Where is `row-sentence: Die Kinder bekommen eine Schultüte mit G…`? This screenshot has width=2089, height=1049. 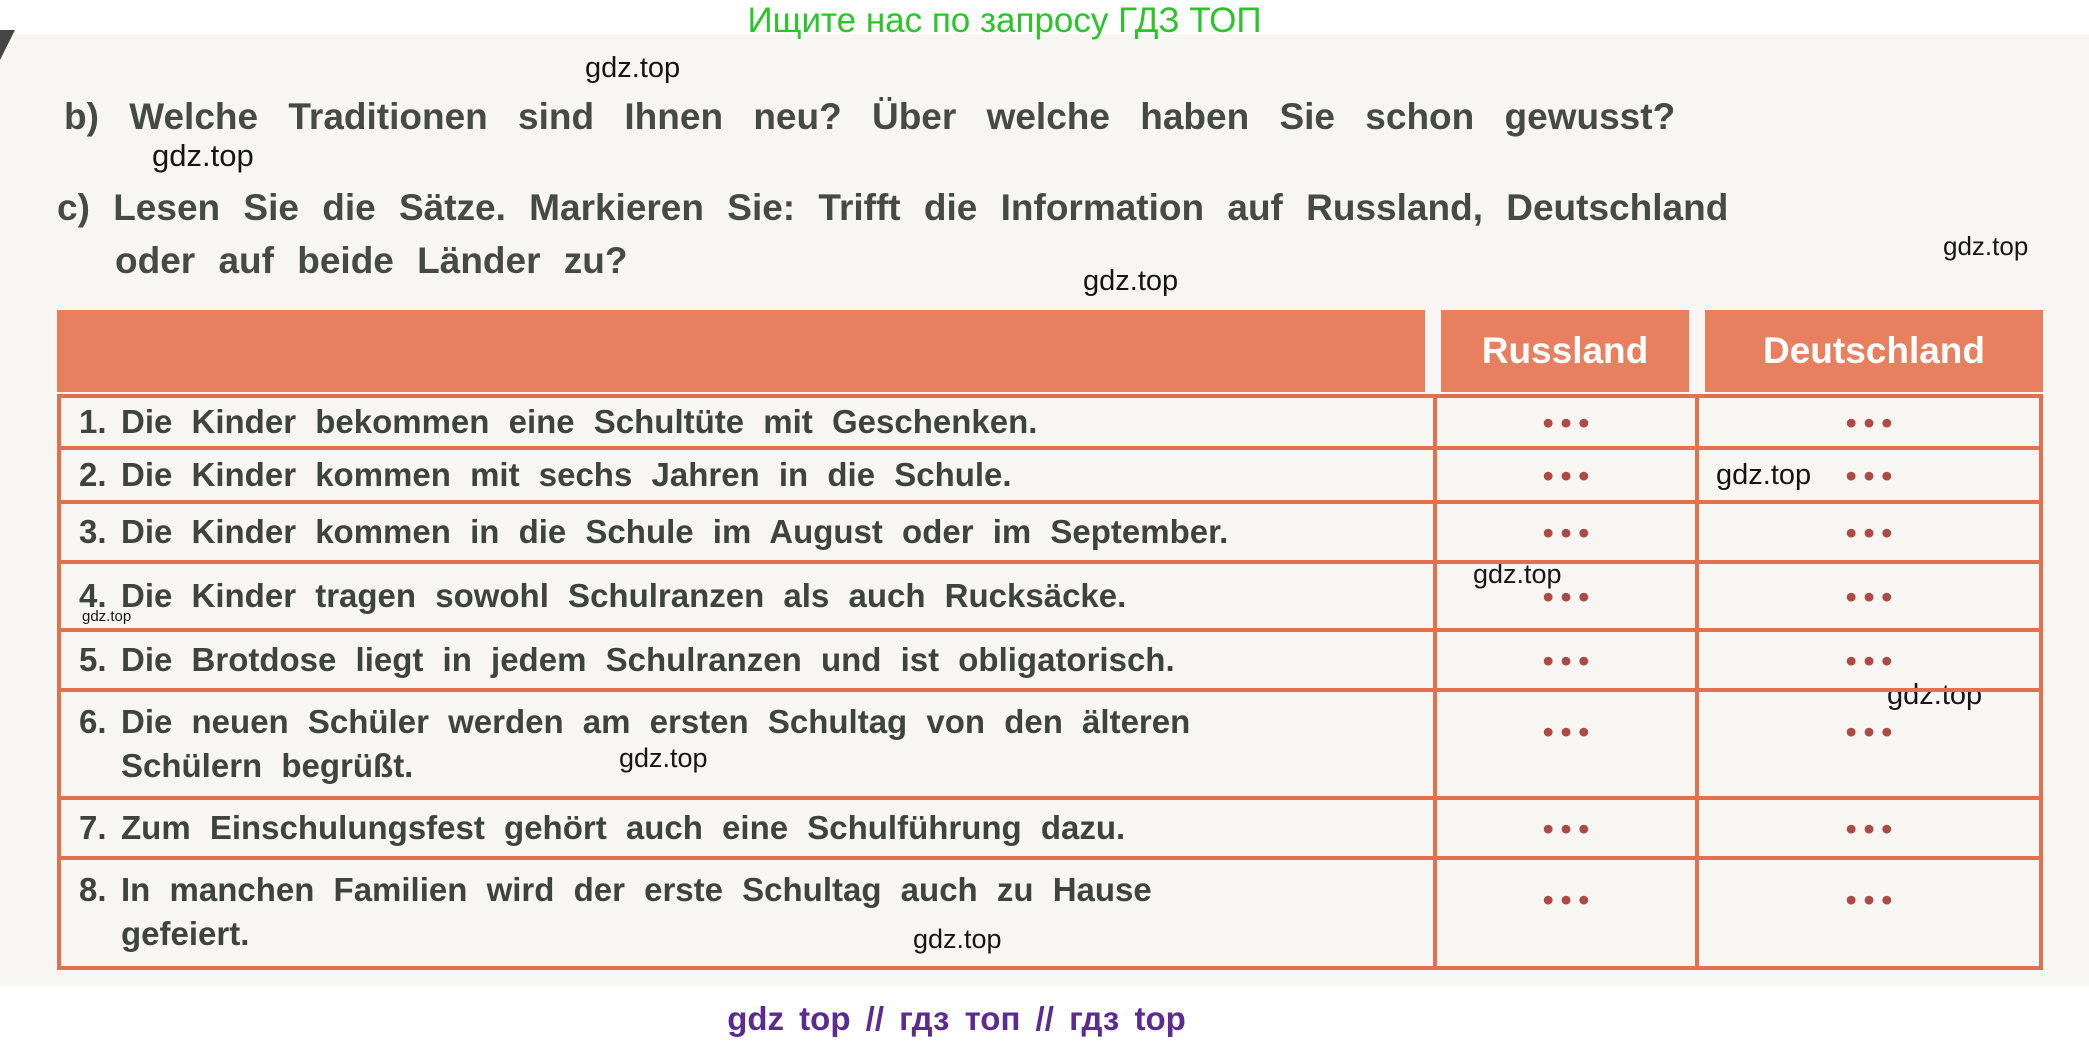 row-sentence: Die Kinder bekommen eine Schultüte mit G… is located at coordinates (579, 421).